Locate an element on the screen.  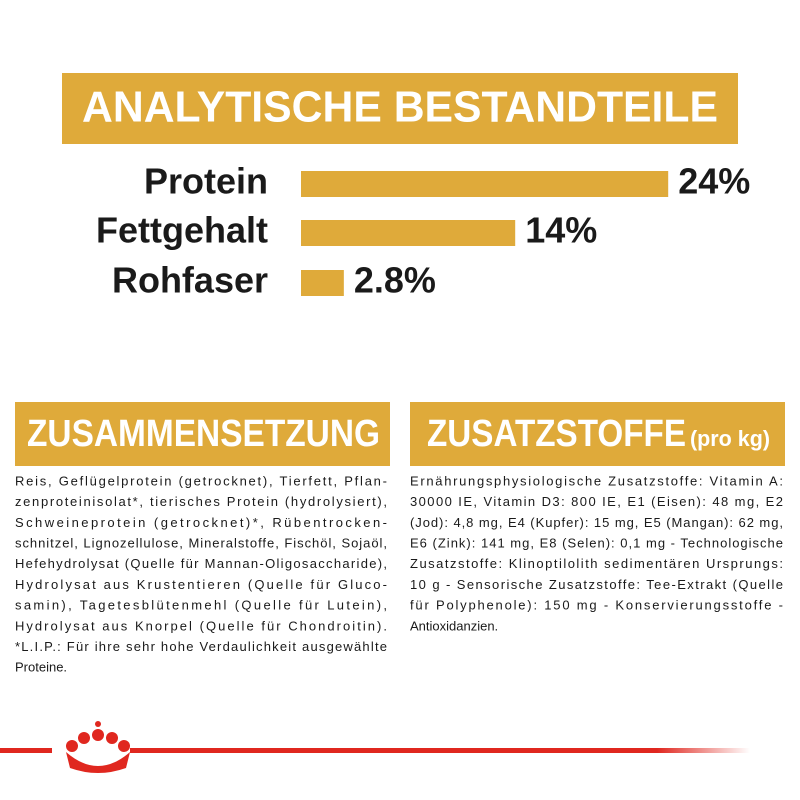
category-label: Rohfaser is located at coordinates (190, 280).